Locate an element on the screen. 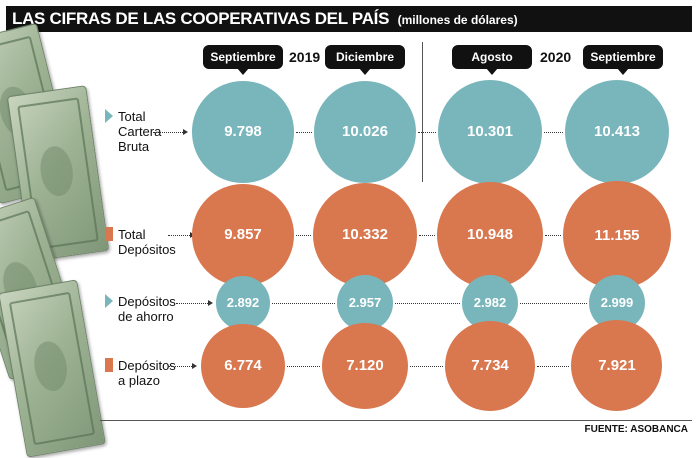 Image resolution: width=700 pixels, height=458 pixels. bubble-value-label: 2.892 is located at coordinates (243, 303).